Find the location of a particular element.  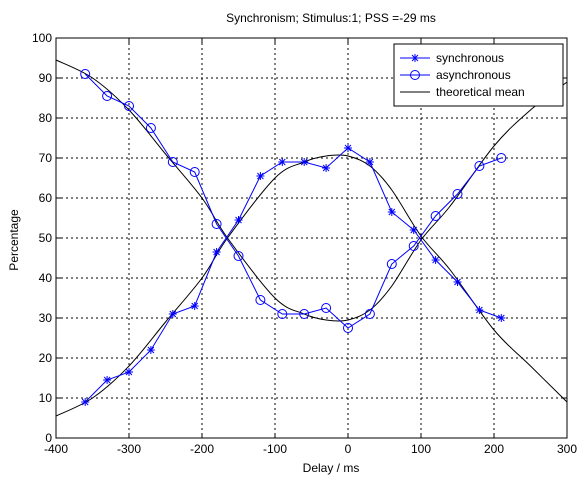

chart-title: Synchronism; Stimulus:1; PSS =-29 ms is located at coordinates (331, 18).